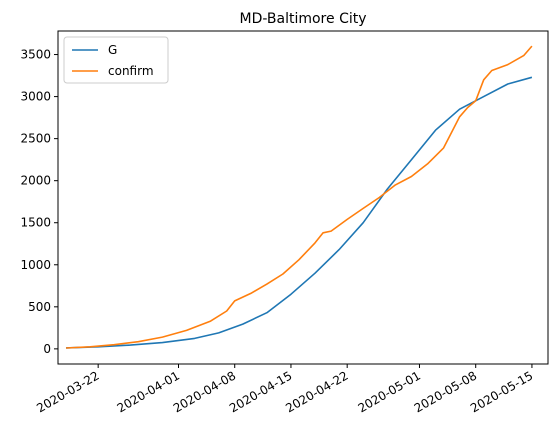 Image resolution: width=560 pixels, height=430 pixels. What do you see at coordinates (35, 97) in the screenshot?
I see `y-tick-label: 3000` at bounding box center [35, 97].